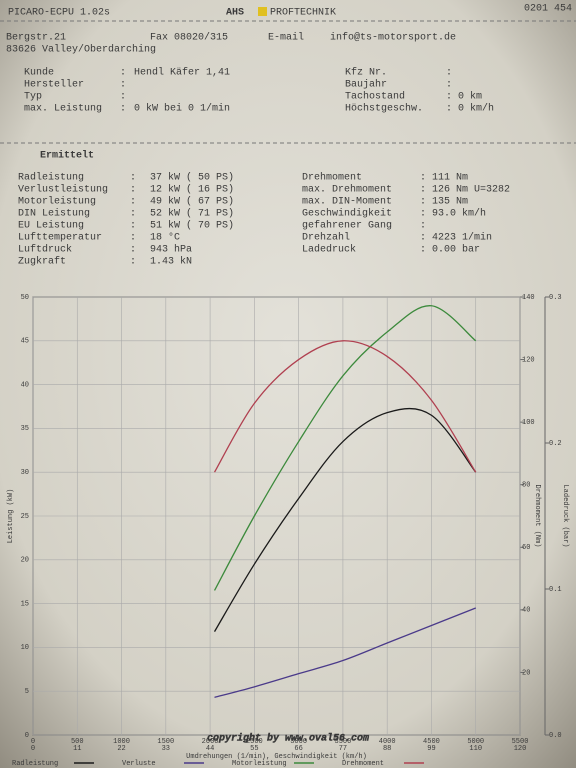  What do you see at coordinates (139, 764) in the screenshot?
I see `legend-label: Verluste` at bounding box center [139, 764].